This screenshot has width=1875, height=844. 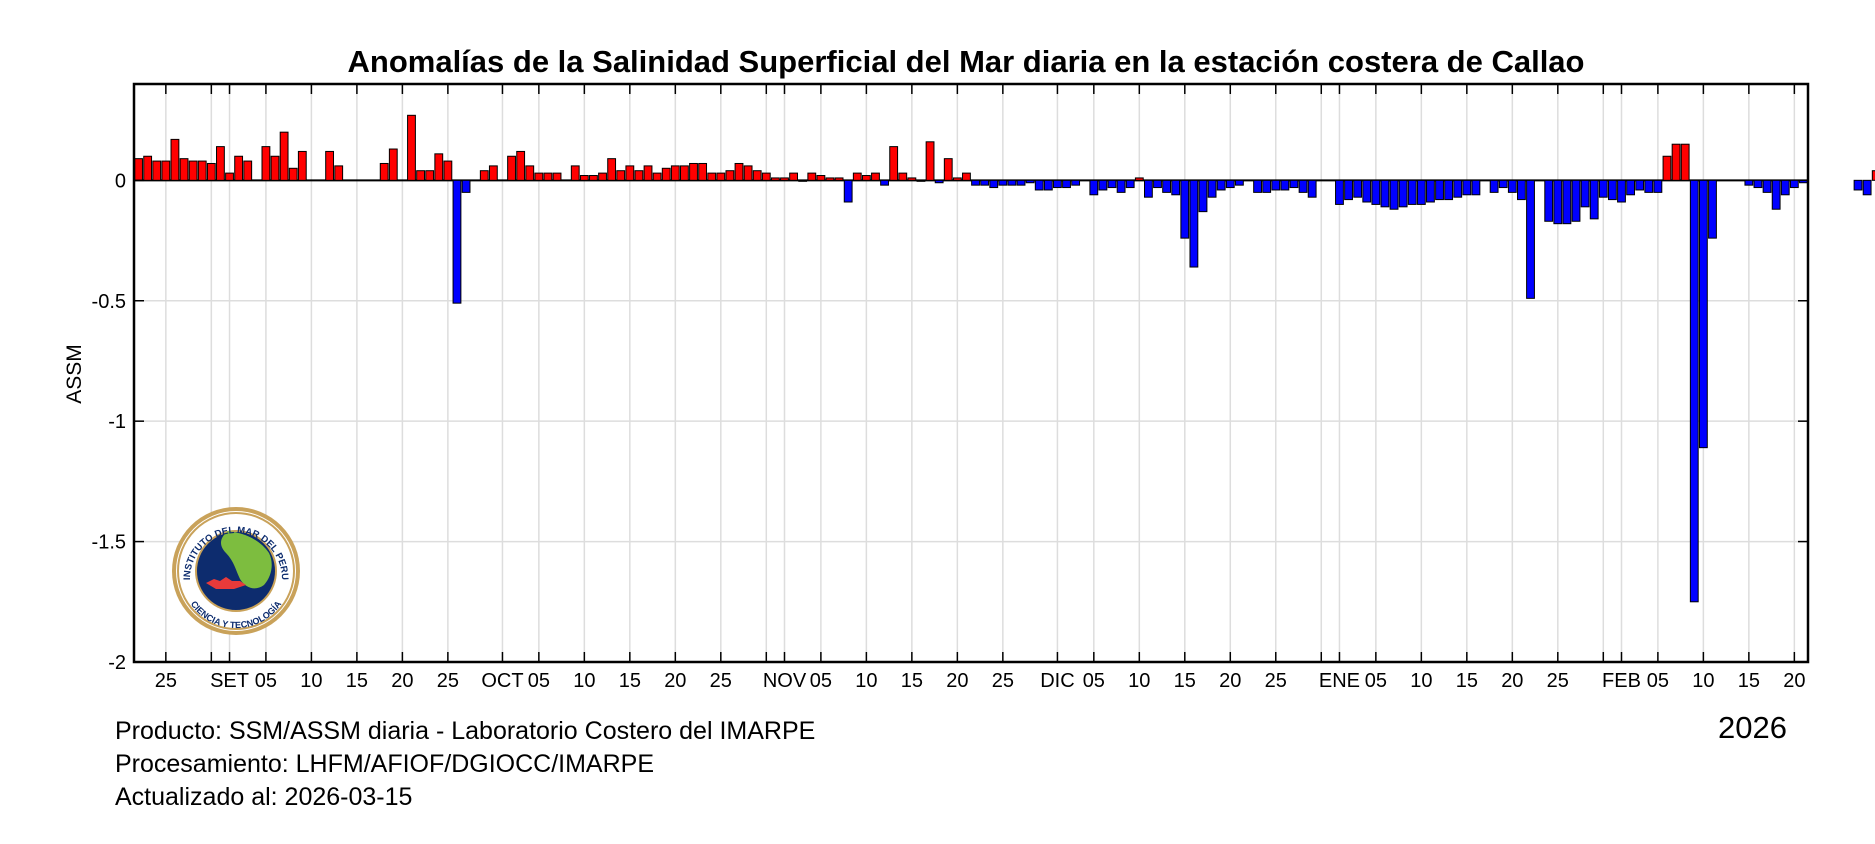 I want to click on y-tick-label: -1, so click(x=117, y=422).